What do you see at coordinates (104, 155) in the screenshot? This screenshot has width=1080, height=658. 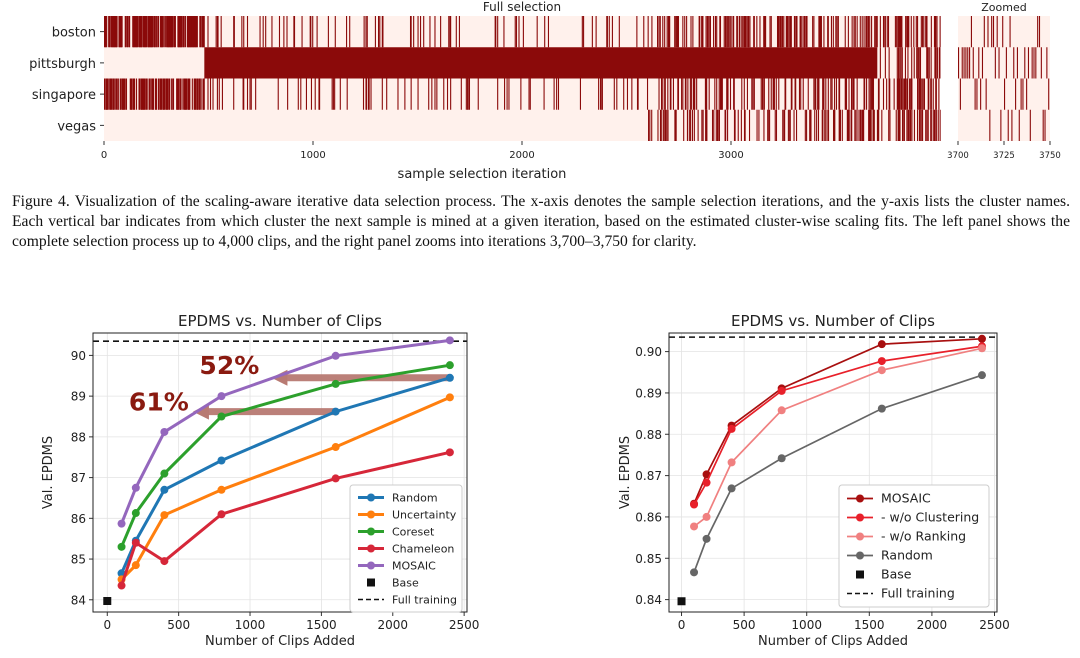 I see `x-tick-label: 0` at bounding box center [104, 155].